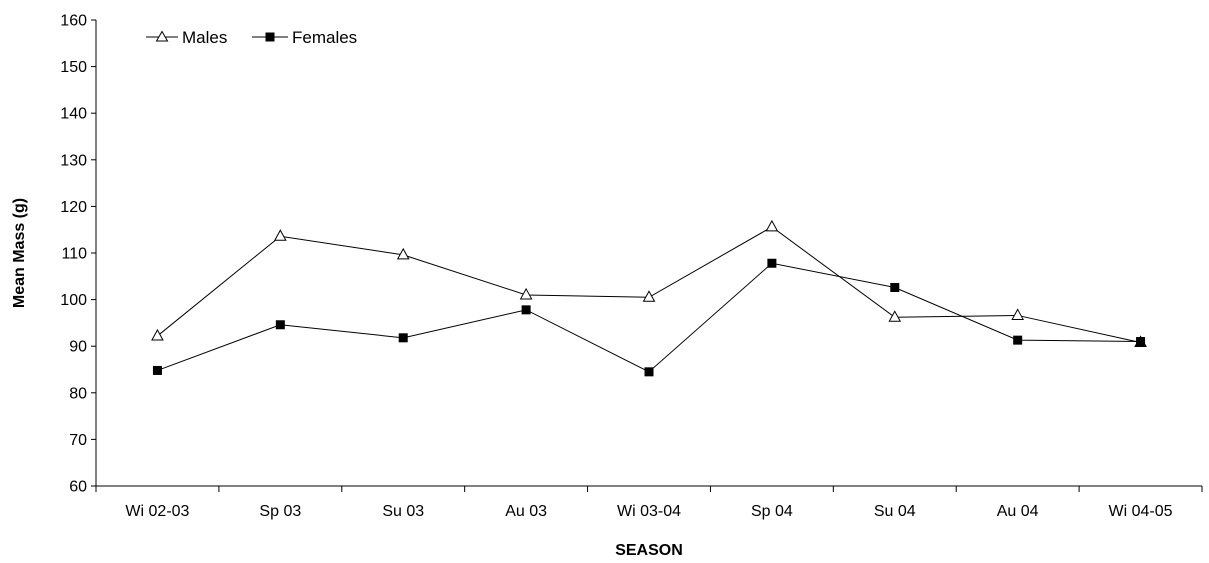  What do you see at coordinates (73, 160) in the screenshot?
I see `y-tick-label: 130` at bounding box center [73, 160].